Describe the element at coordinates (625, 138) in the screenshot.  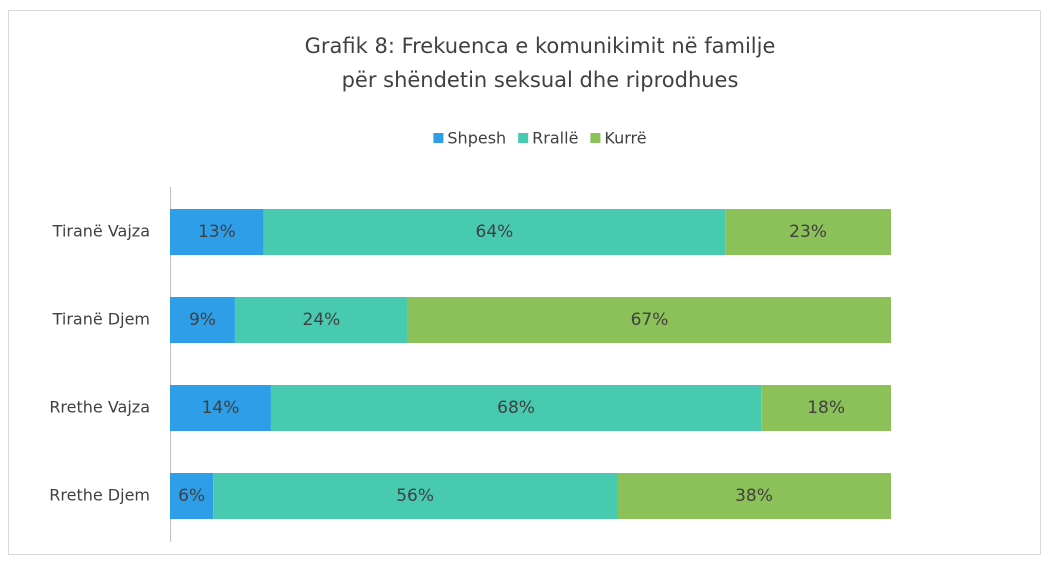
I see `legend-label: Kurrë` at that location.